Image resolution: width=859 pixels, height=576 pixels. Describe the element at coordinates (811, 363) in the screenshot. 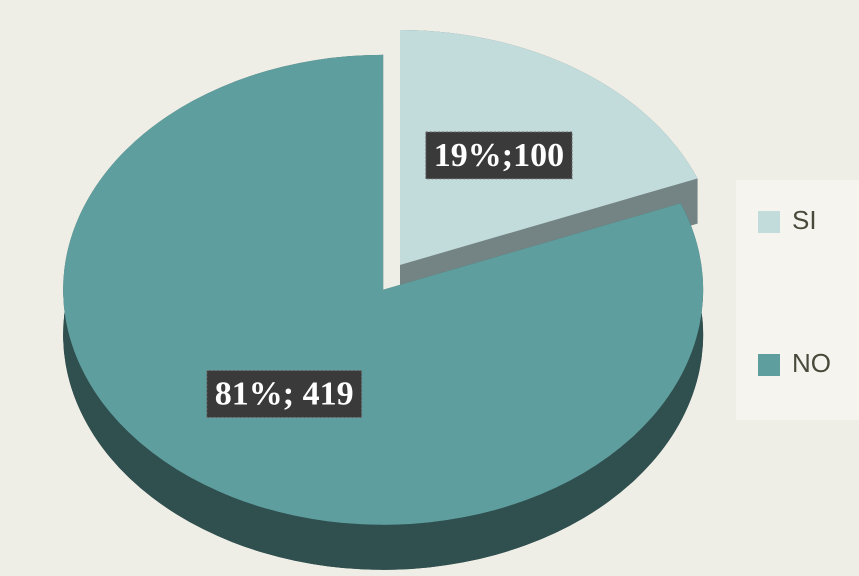

I see `legend-label: NO` at that location.